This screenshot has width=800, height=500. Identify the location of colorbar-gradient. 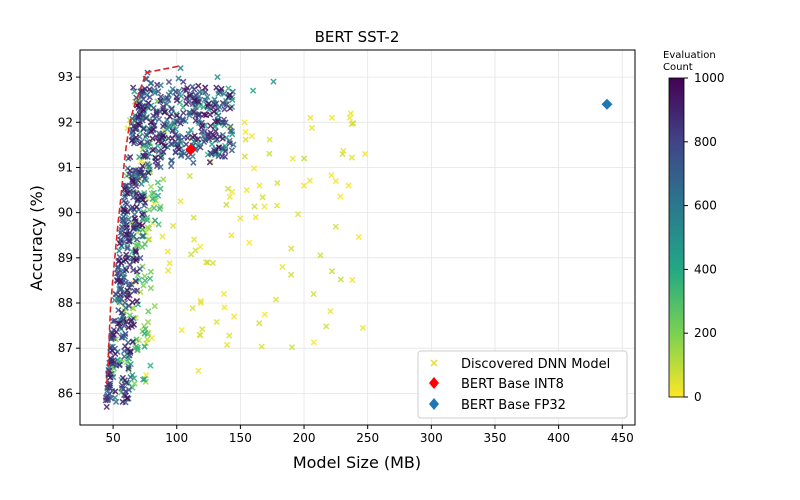
(676, 237).